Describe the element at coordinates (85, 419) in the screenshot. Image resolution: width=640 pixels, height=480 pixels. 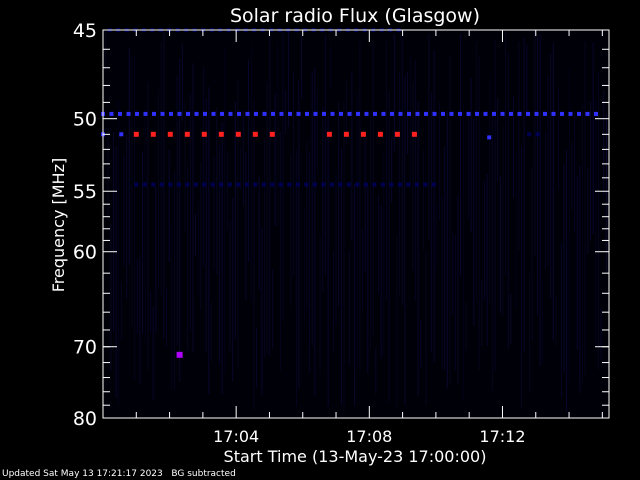
I see `y-tick-label: 80` at that location.